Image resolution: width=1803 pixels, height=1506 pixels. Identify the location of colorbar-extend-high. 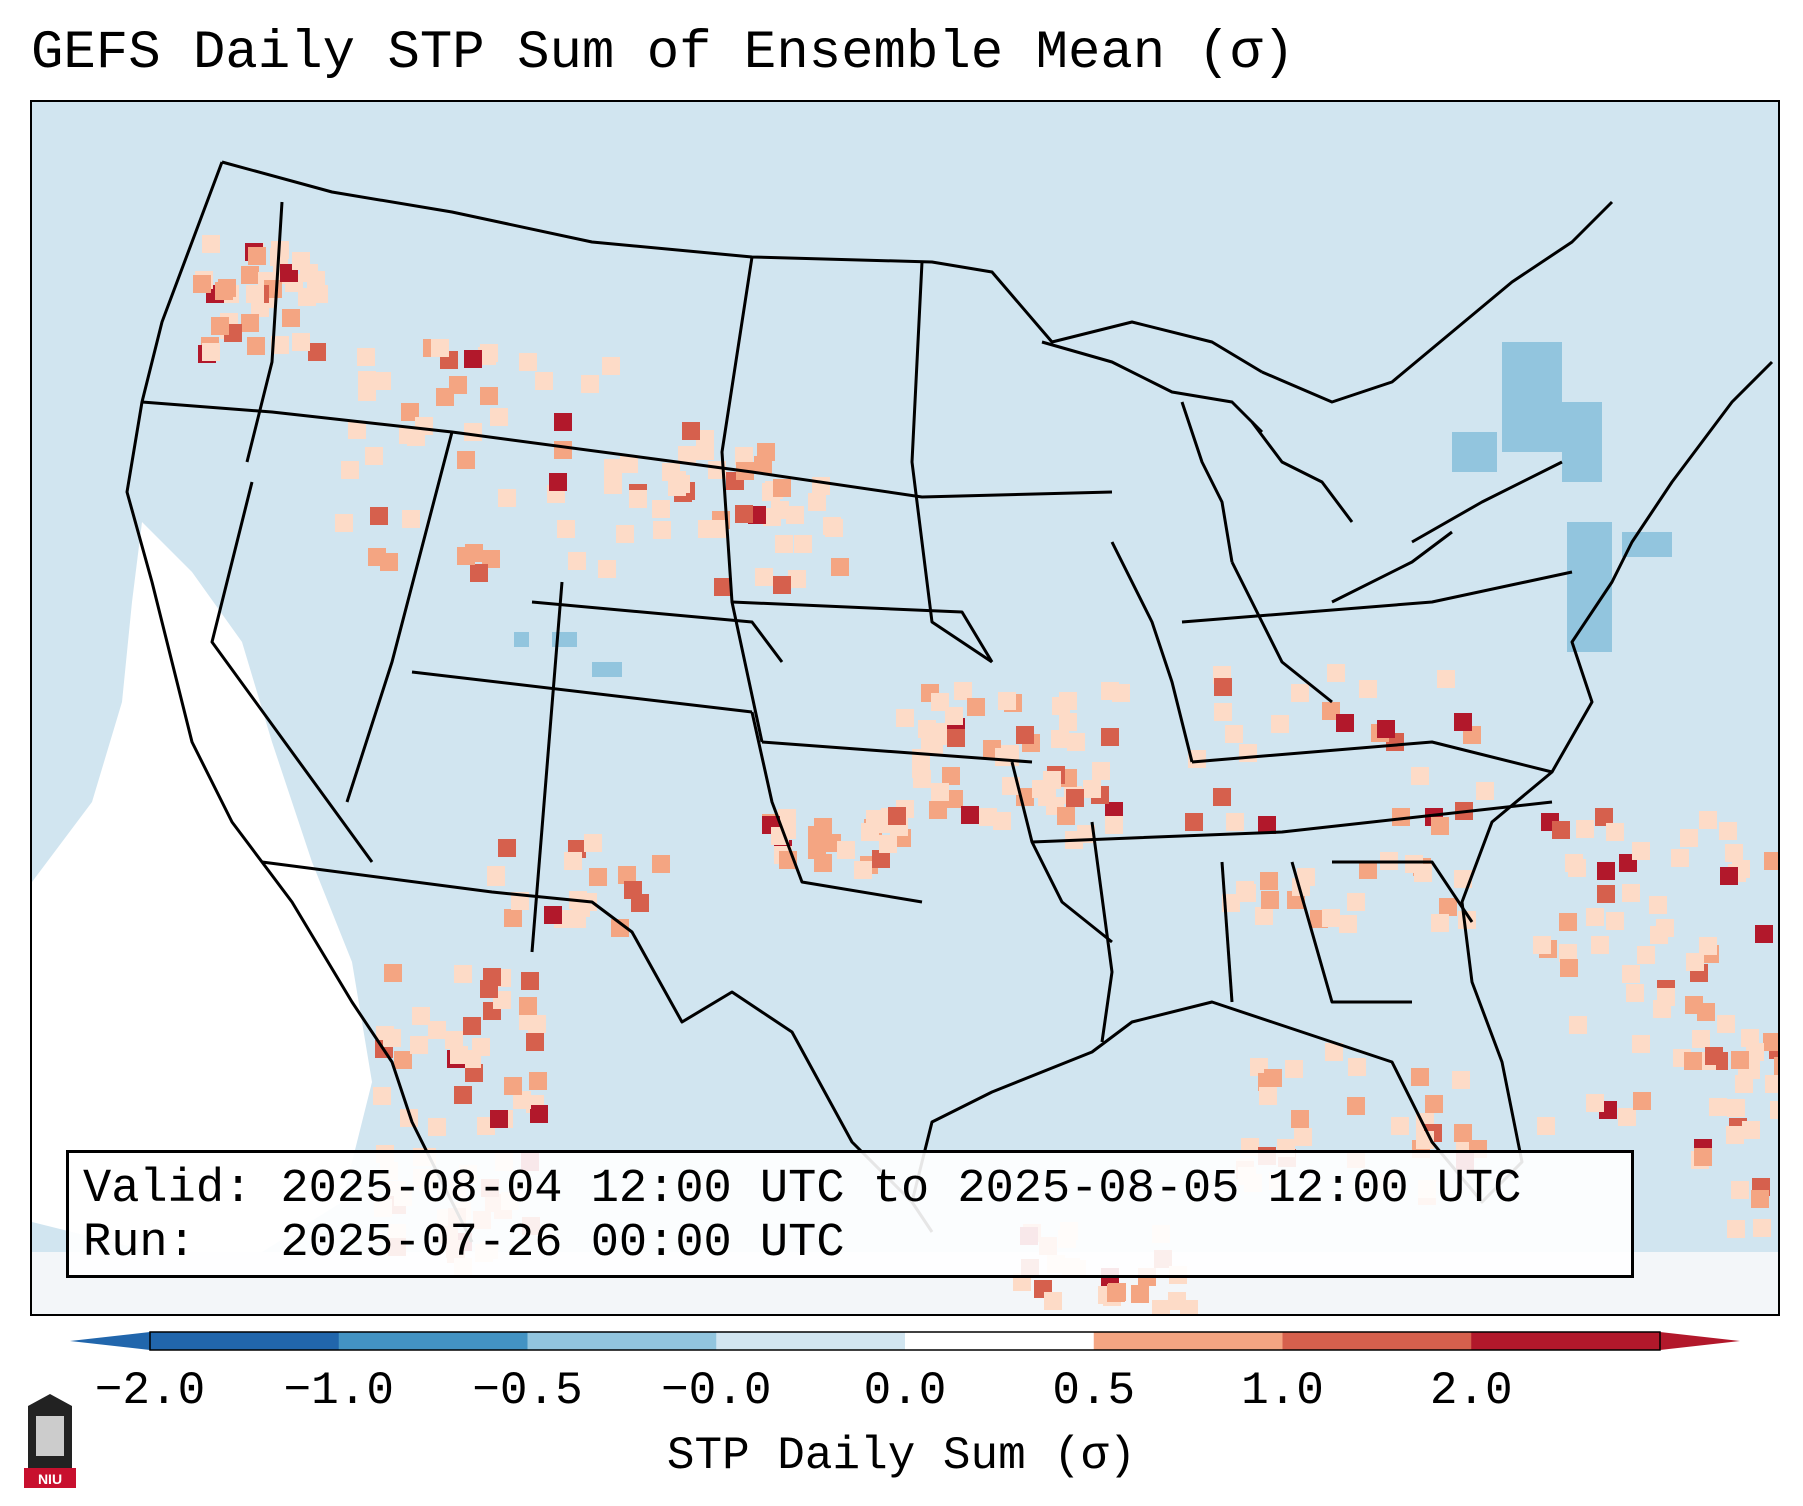
(1700, 1341).